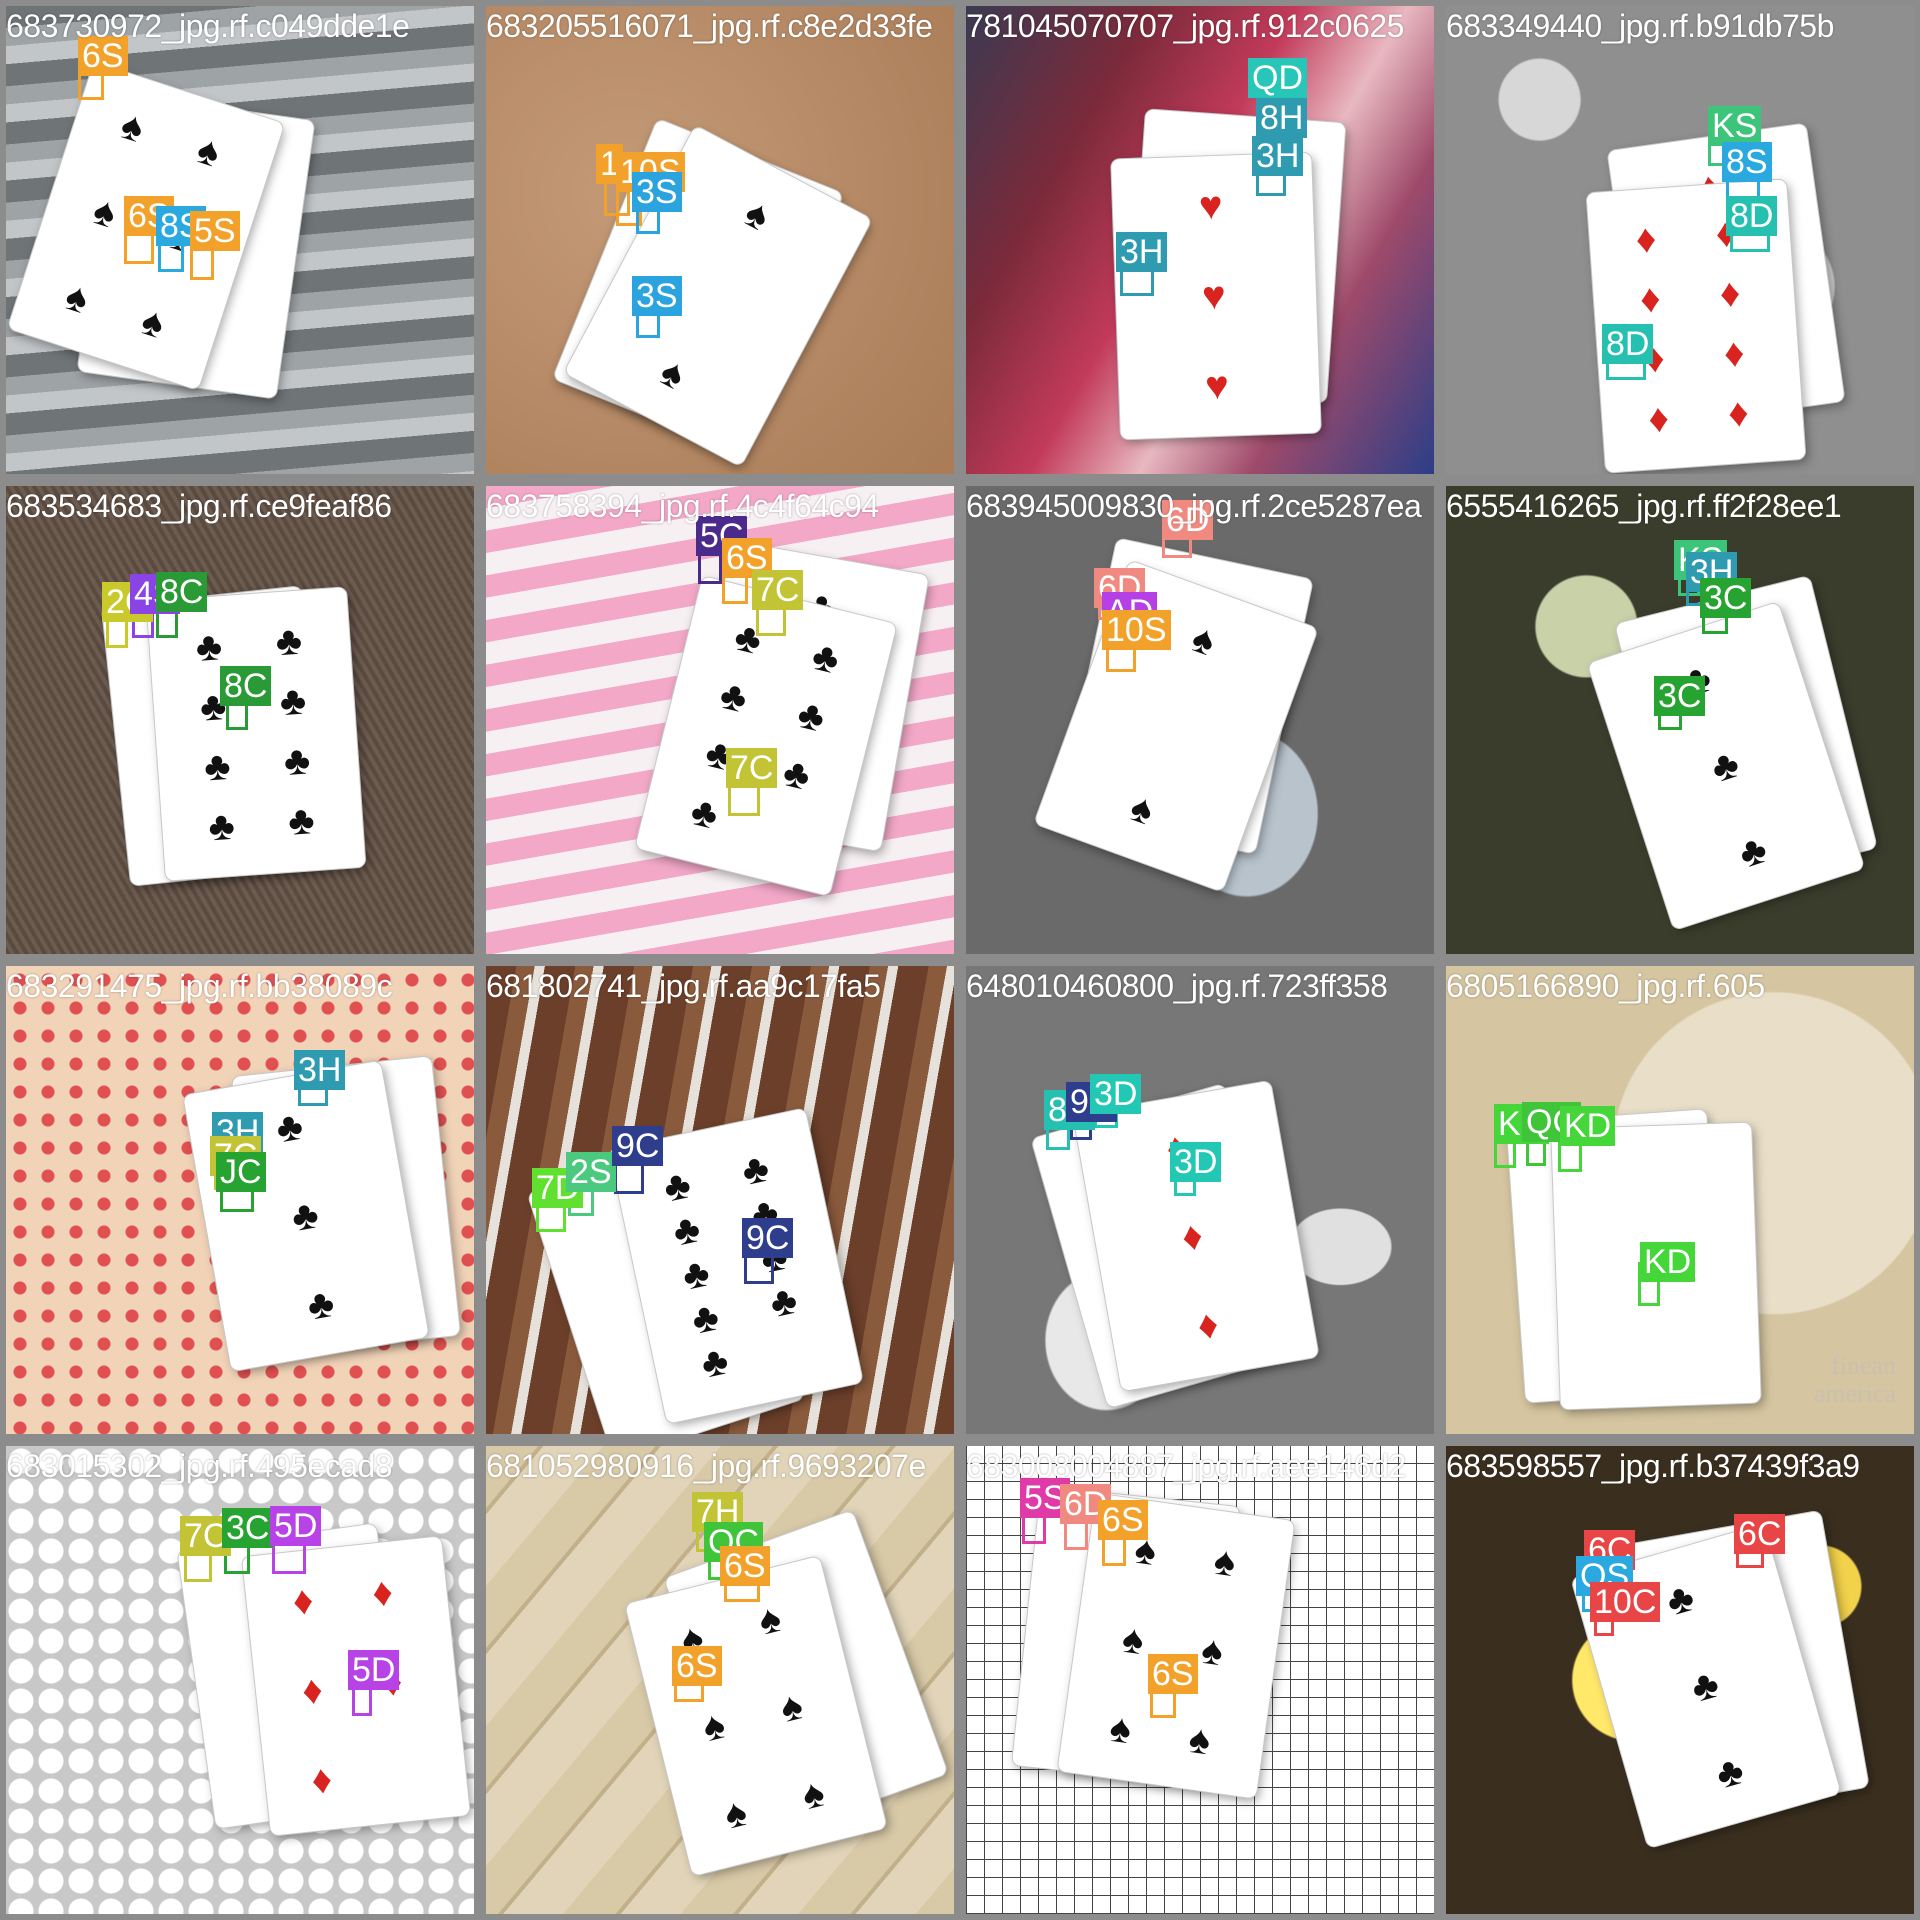 This screenshot has height=1920, width=1920. What do you see at coordinates (1854, 1379) in the screenshot?
I see `watermark-text: finean america` at bounding box center [1854, 1379].